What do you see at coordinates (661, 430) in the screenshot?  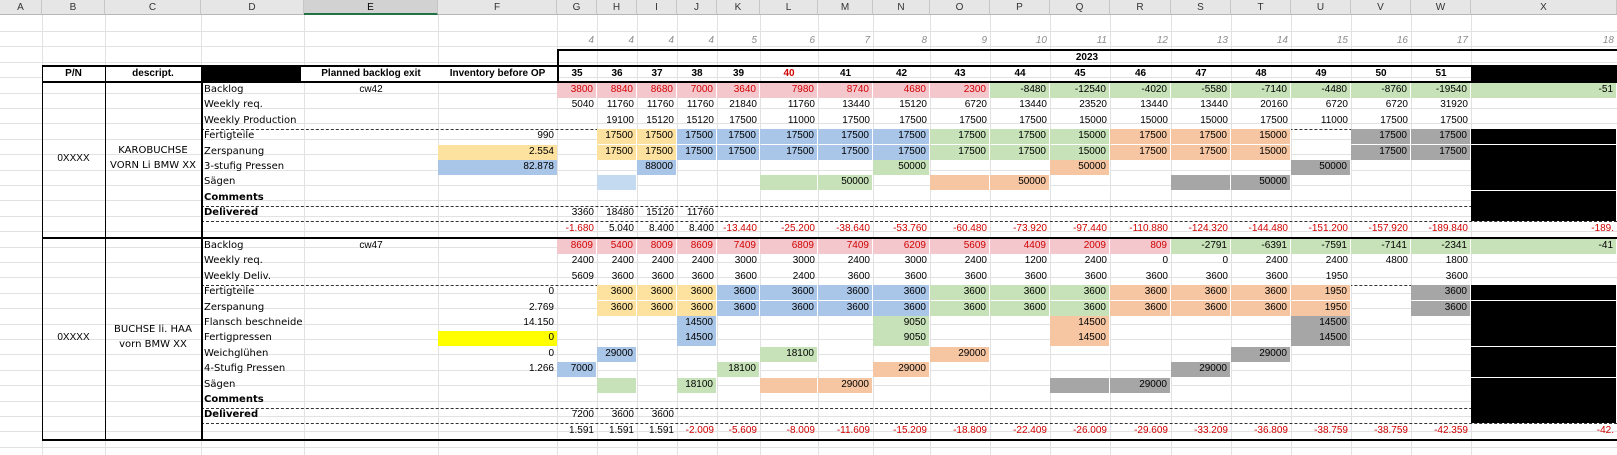 I see `week-value-cell: 1.591` at bounding box center [661, 430].